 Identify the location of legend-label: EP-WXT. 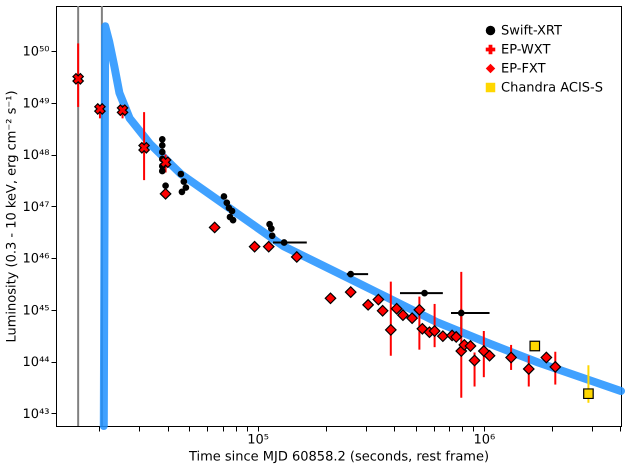
(525, 50).